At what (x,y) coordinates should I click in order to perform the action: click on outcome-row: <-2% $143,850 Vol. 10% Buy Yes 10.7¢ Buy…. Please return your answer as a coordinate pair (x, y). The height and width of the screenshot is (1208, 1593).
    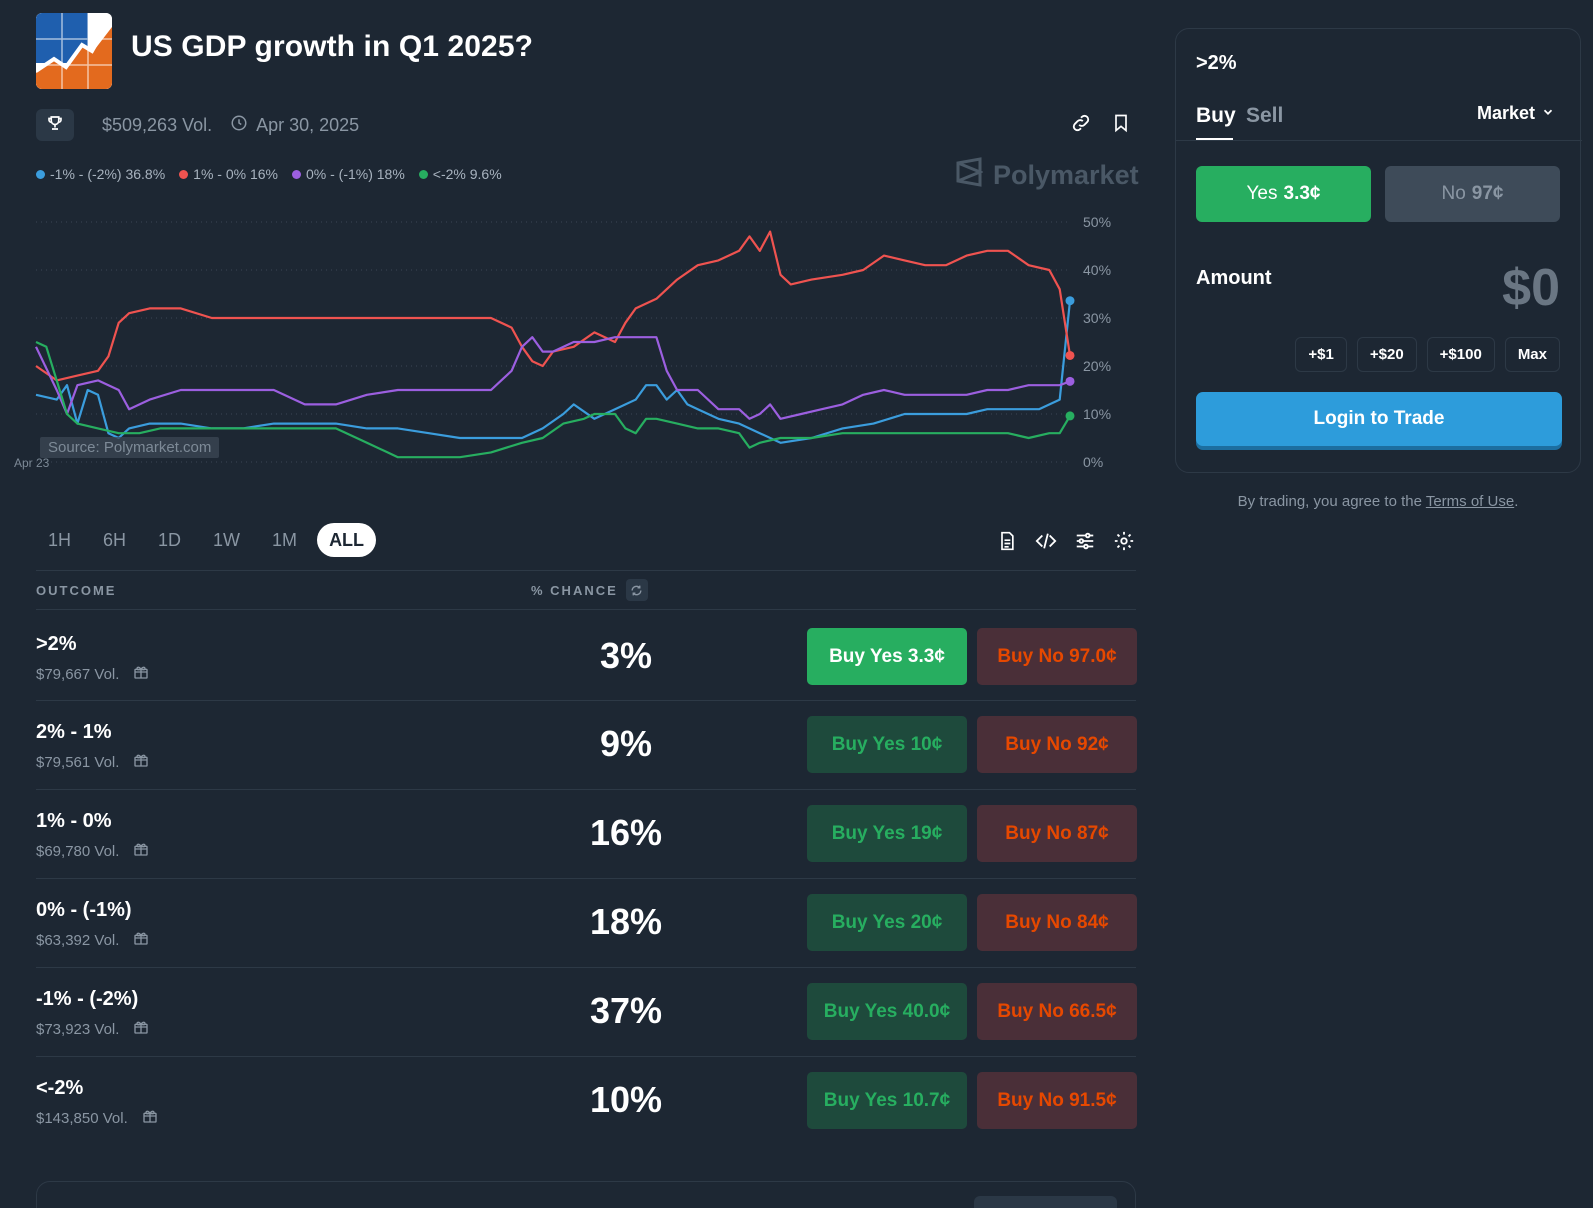
    Looking at the image, I should click on (586, 1099).